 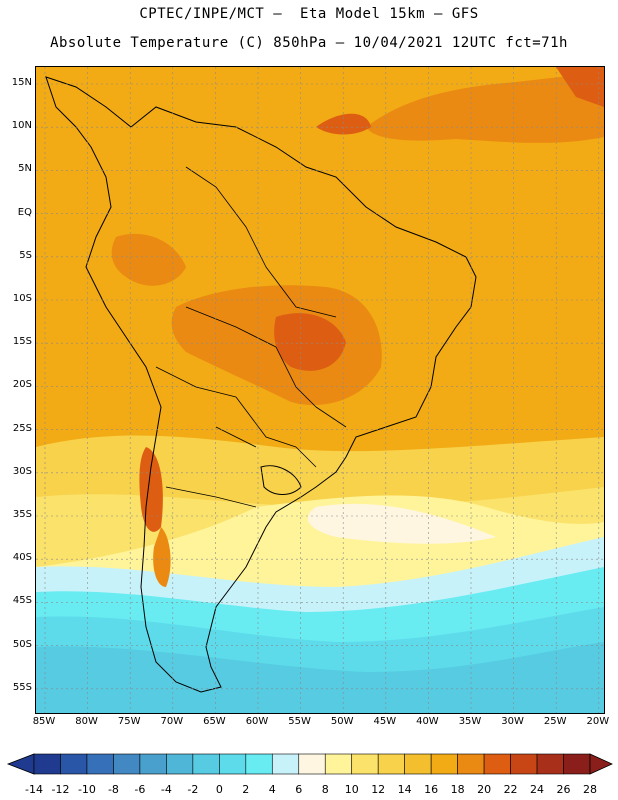 I want to click on lon-label: 50W, so click(x=342, y=721).